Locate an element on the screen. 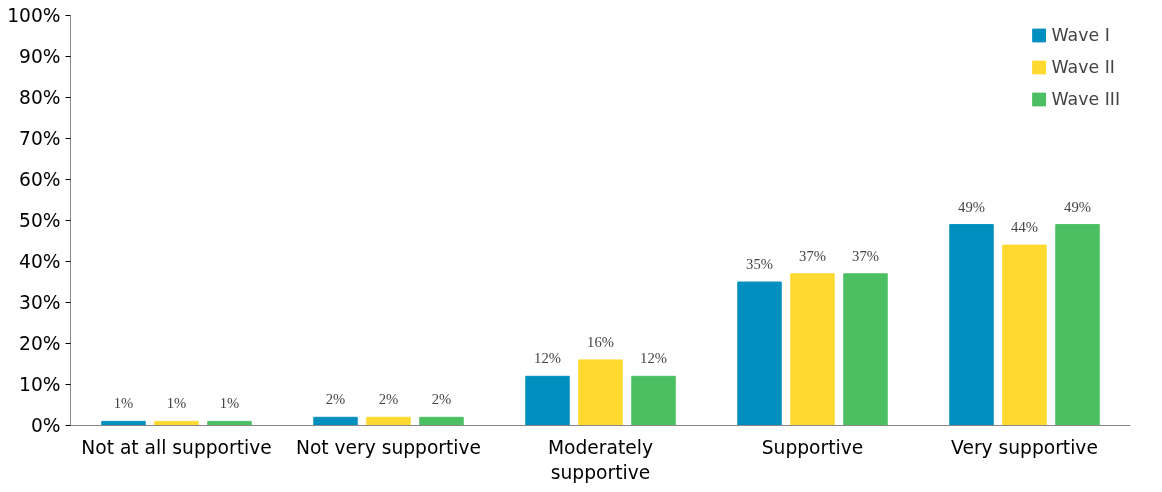  y-tick-label: 40% is located at coordinates (40, 261).